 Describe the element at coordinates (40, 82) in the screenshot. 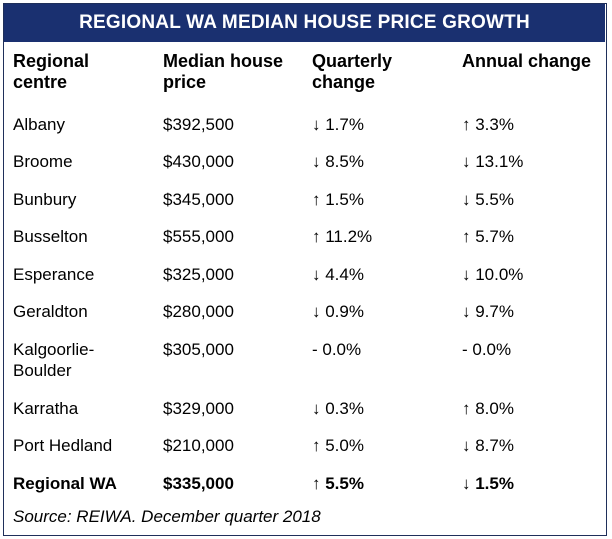

I see `header-centre-line-2: centre` at that location.